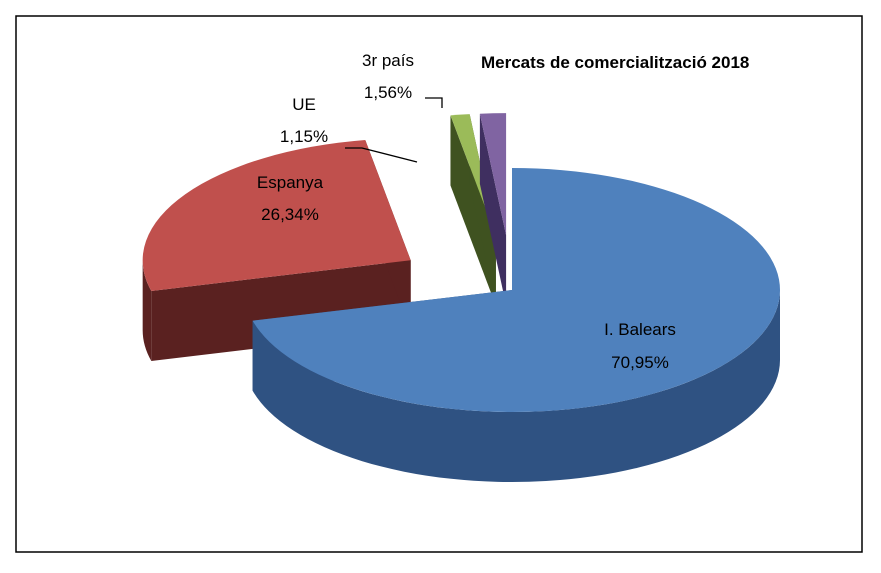 The image size is (881, 573). What do you see at coordinates (388, 92) in the screenshot?
I see `slice-value-label: 1,56%` at bounding box center [388, 92].